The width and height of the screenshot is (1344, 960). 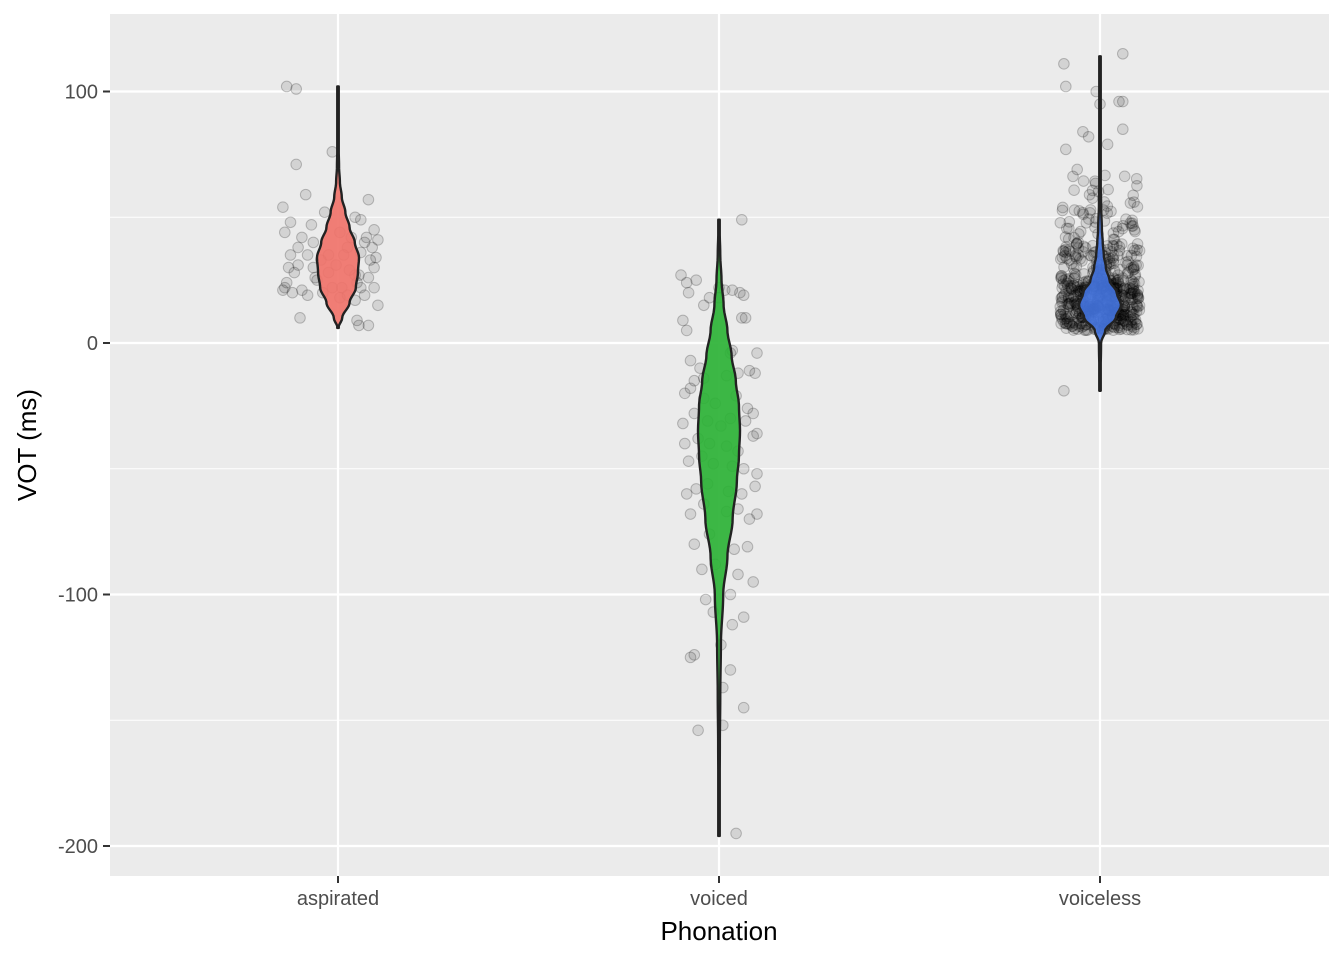 What do you see at coordinates (92, 344) in the screenshot?
I see `y-tick-label: 0` at bounding box center [92, 344].